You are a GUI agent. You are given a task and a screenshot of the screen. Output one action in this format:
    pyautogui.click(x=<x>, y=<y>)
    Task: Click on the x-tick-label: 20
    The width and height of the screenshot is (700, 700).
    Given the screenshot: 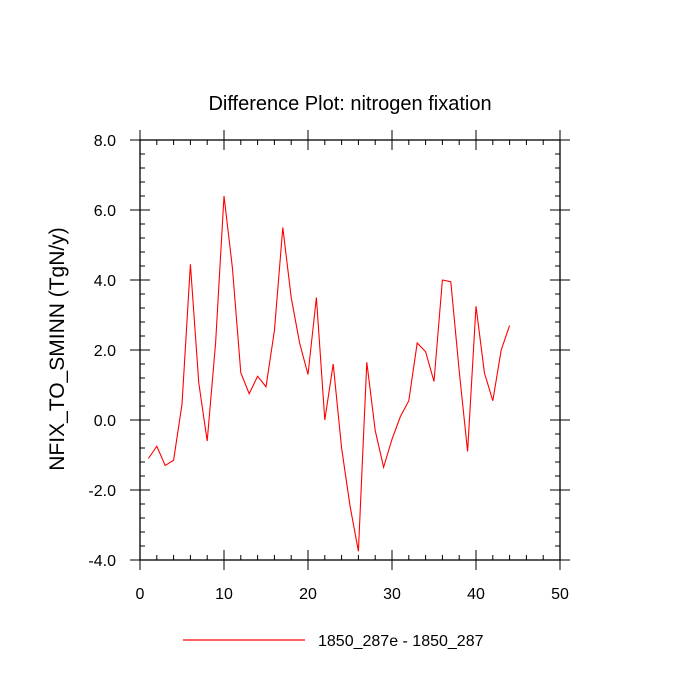 What is the action you would take?
    pyautogui.click(x=308, y=594)
    